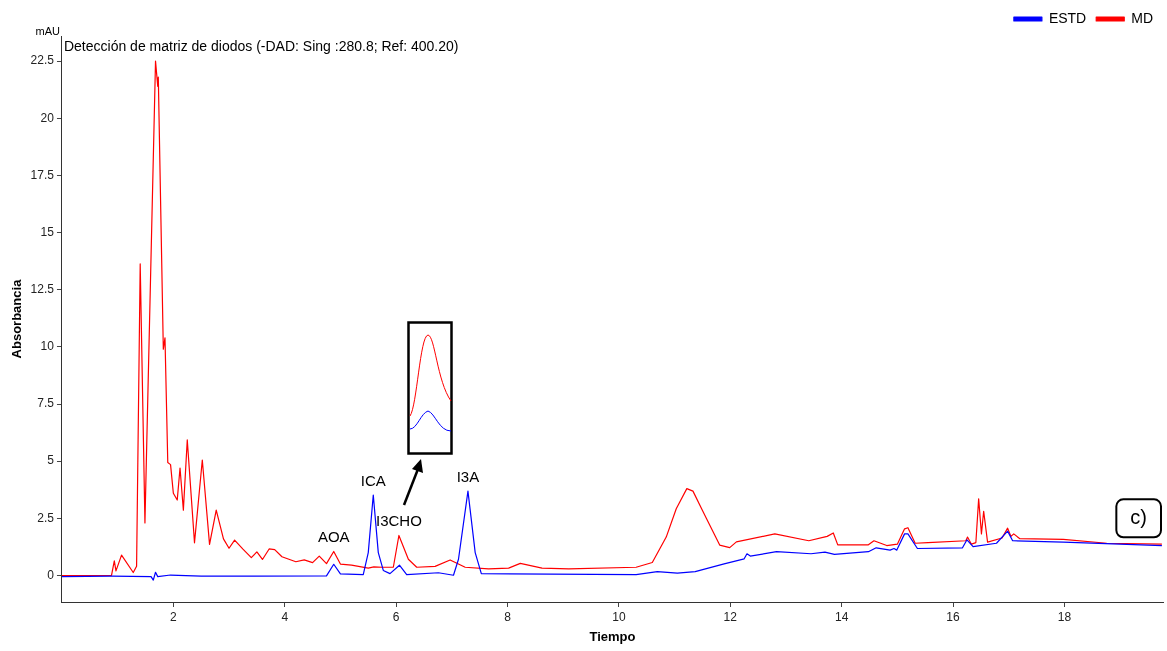 The height and width of the screenshot is (651, 1167). I want to click on legend-label: ESTD, so click(1067, 17).